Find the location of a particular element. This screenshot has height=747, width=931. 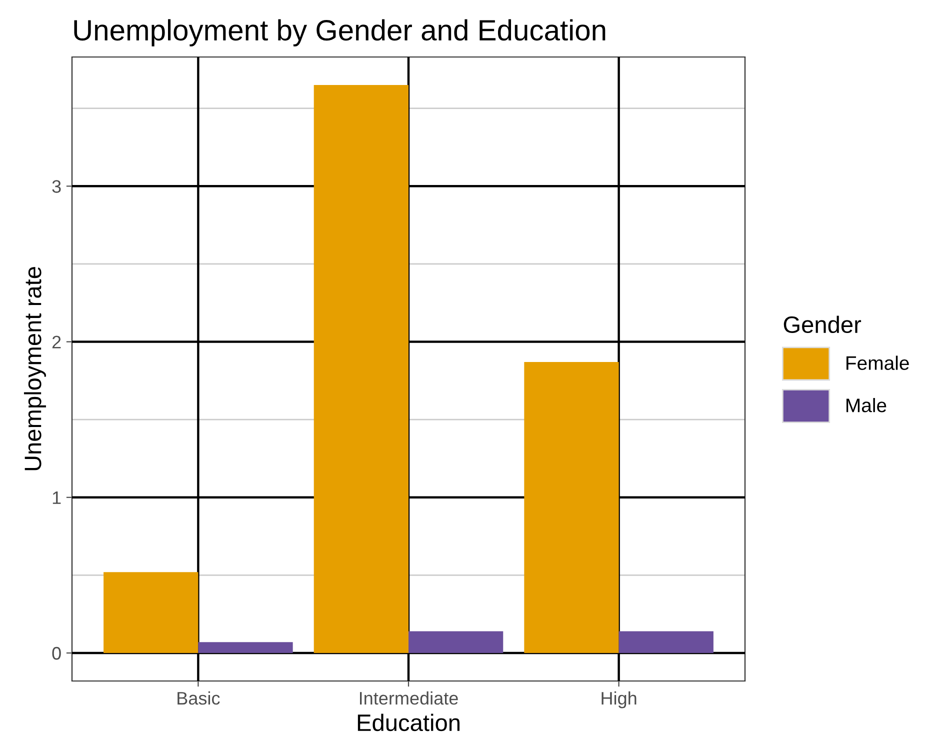

y-axis-title: Unemployment rate is located at coordinates (35, 368).